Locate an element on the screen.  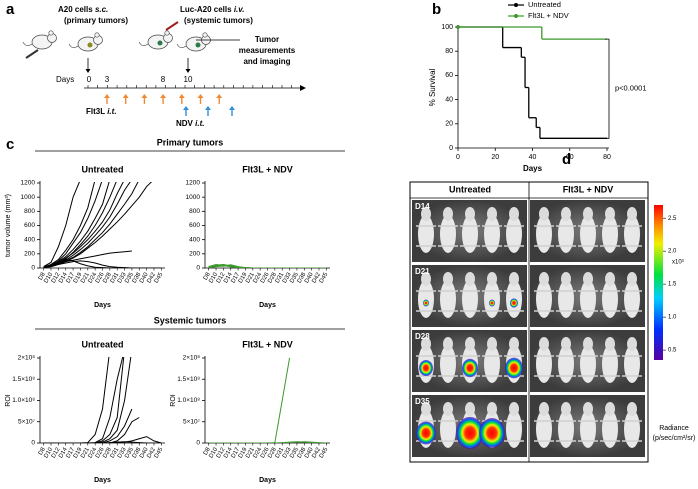
cells: Luc-A20 cells is located at coordinates (206, 9).